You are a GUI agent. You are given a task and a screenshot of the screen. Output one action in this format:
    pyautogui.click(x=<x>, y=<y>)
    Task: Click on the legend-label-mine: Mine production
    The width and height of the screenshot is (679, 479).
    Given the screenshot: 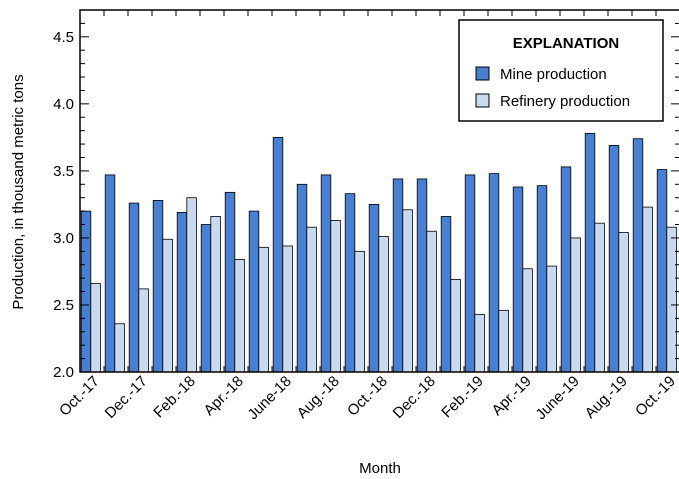 What is the action you would take?
    pyautogui.click(x=553, y=74)
    